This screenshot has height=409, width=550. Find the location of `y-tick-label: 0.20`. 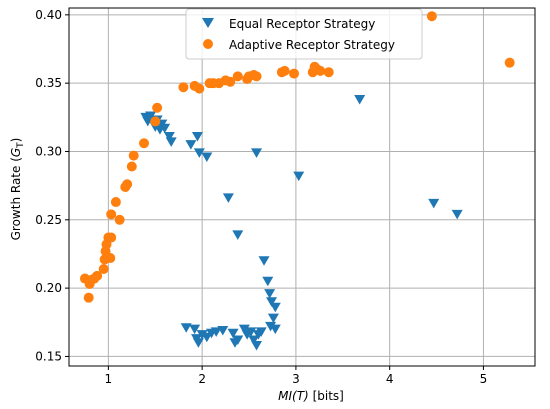

y-tick-label: 0.20 is located at coordinates (48, 288).